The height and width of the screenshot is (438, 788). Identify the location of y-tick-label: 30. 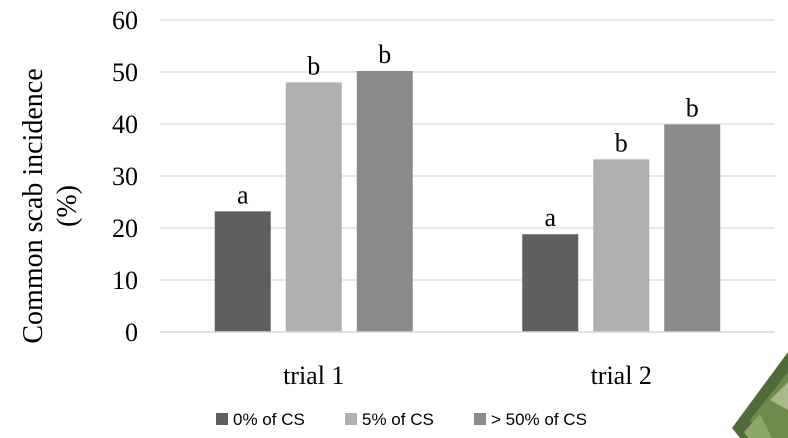
(125, 176).